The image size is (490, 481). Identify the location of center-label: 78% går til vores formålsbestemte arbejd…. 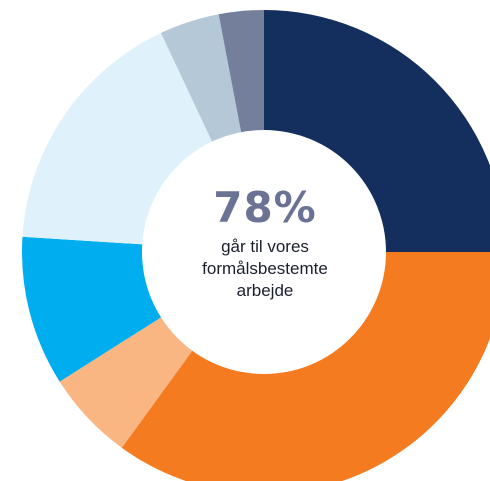
(265, 241).